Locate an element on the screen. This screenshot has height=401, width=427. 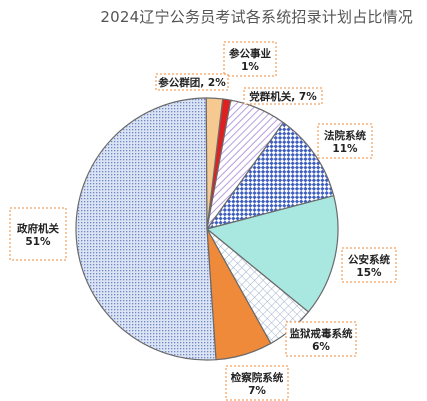
slice-label: 参公群团, 2% is located at coordinates (192, 82).